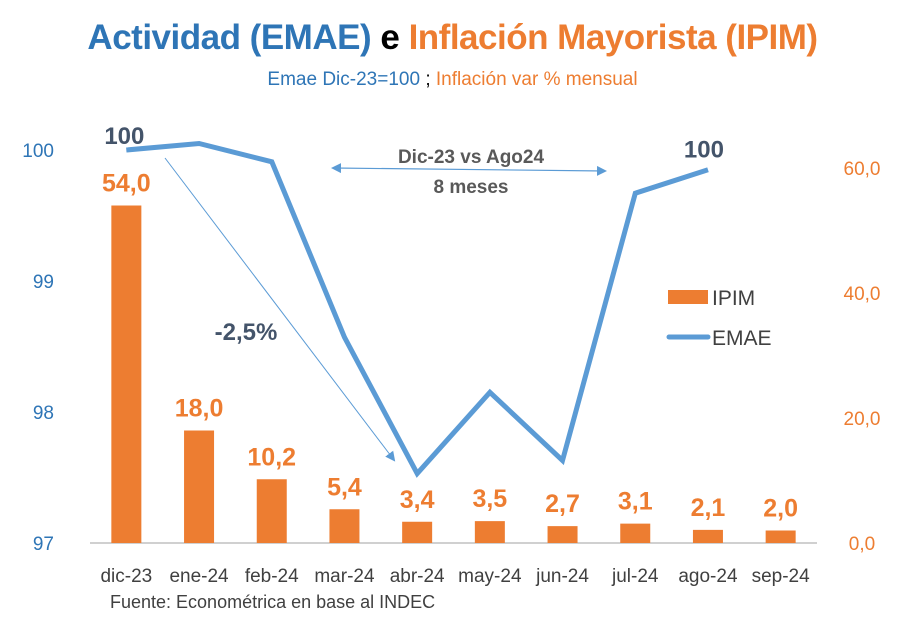  What do you see at coordinates (471, 157) in the screenshot?
I see `period-annotation-line1: Dic-23 vs Ago24` at bounding box center [471, 157].